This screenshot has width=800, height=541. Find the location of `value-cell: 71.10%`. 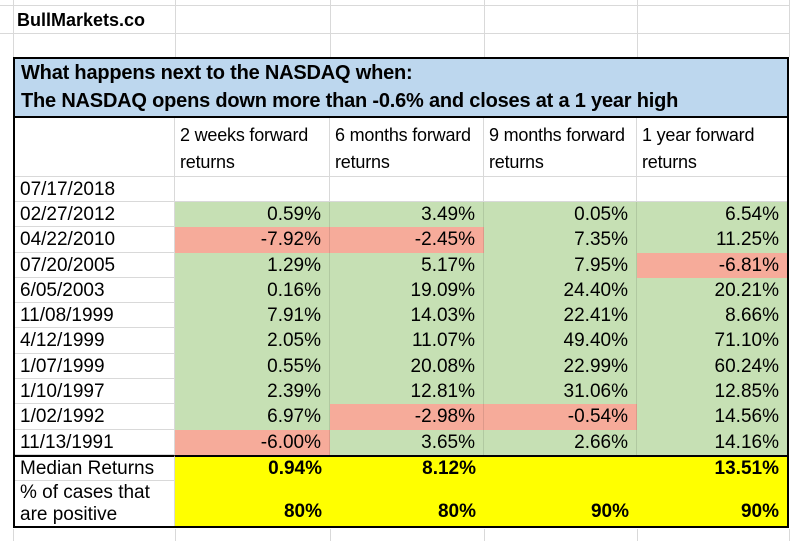

value-cell: 71.10% is located at coordinates (712, 341).